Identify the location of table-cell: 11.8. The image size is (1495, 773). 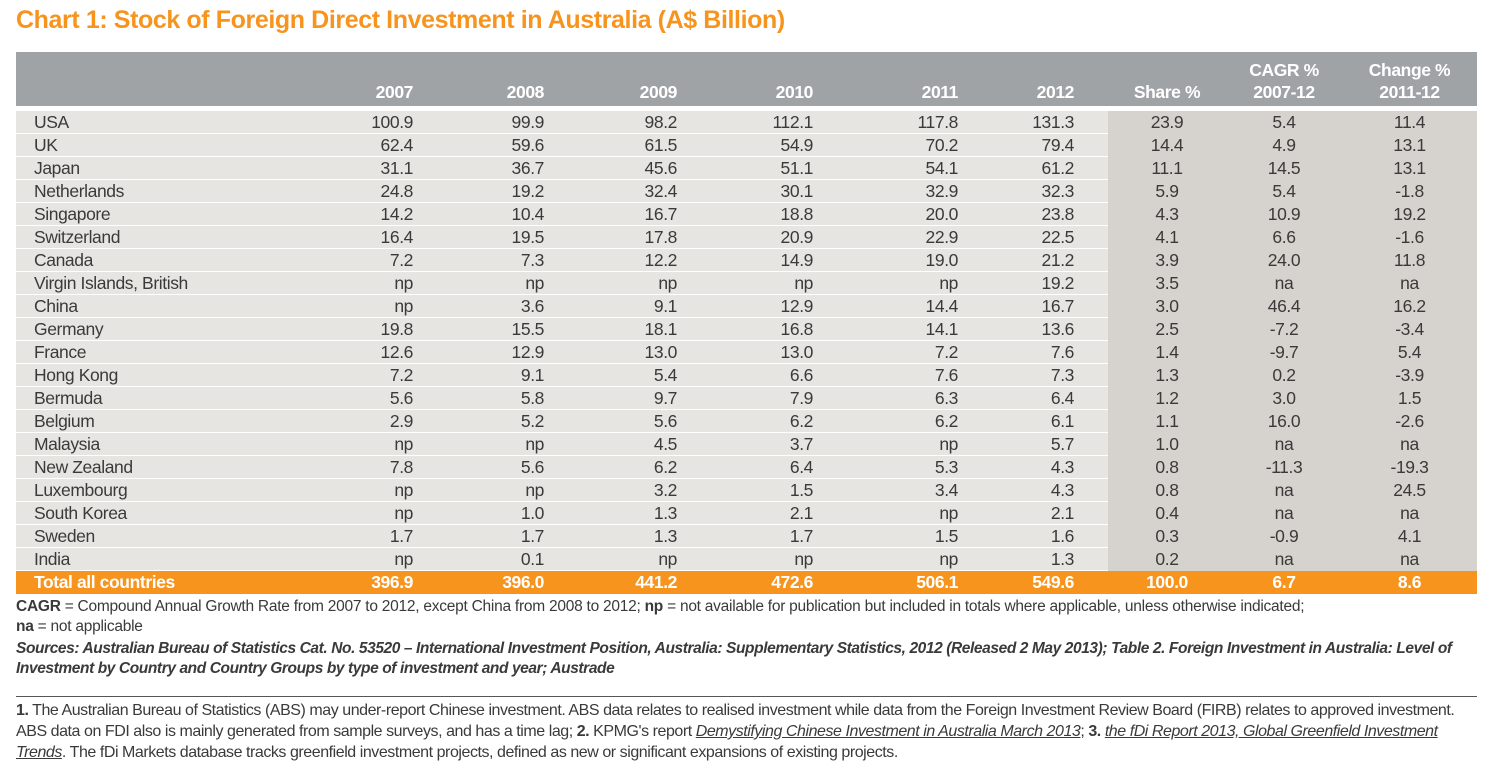
(1409, 260).